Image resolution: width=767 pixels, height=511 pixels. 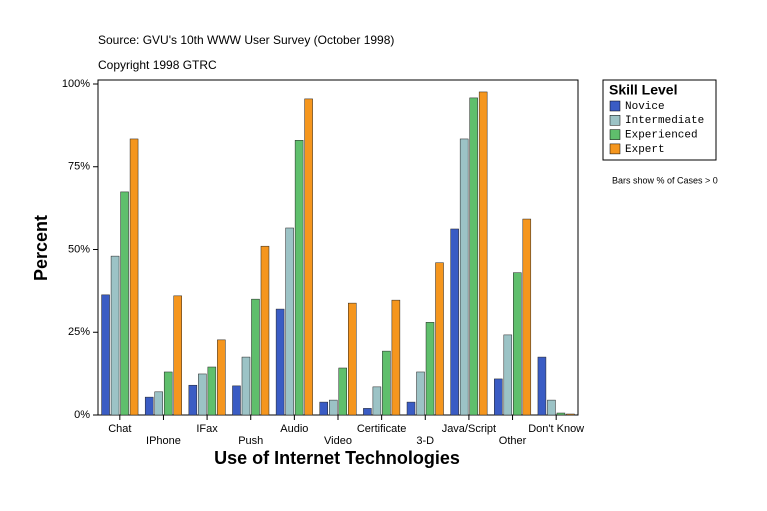 What do you see at coordinates (382, 429) in the screenshot?
I see `x-tick-label: Certificate` at bounding box center [382, 429].